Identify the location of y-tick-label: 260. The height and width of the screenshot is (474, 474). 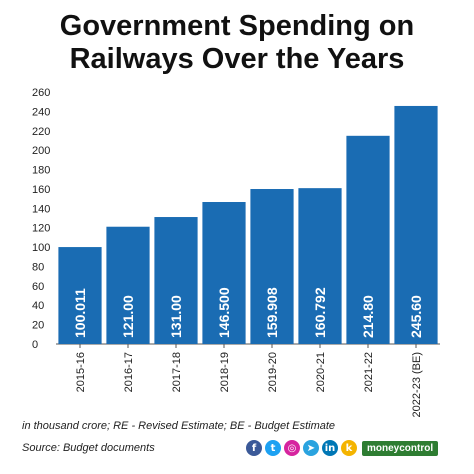
(41, 93).